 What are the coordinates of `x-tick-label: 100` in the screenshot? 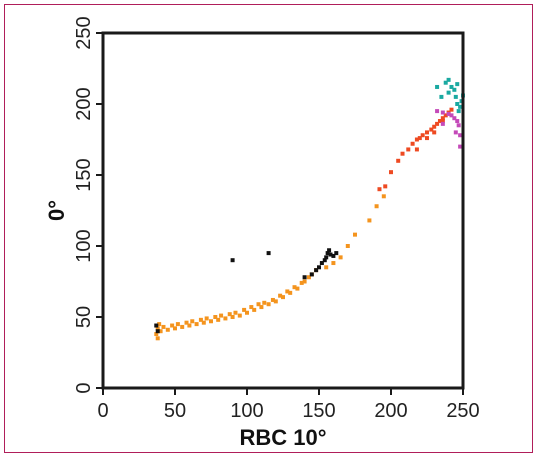 It's located at (246, 411).